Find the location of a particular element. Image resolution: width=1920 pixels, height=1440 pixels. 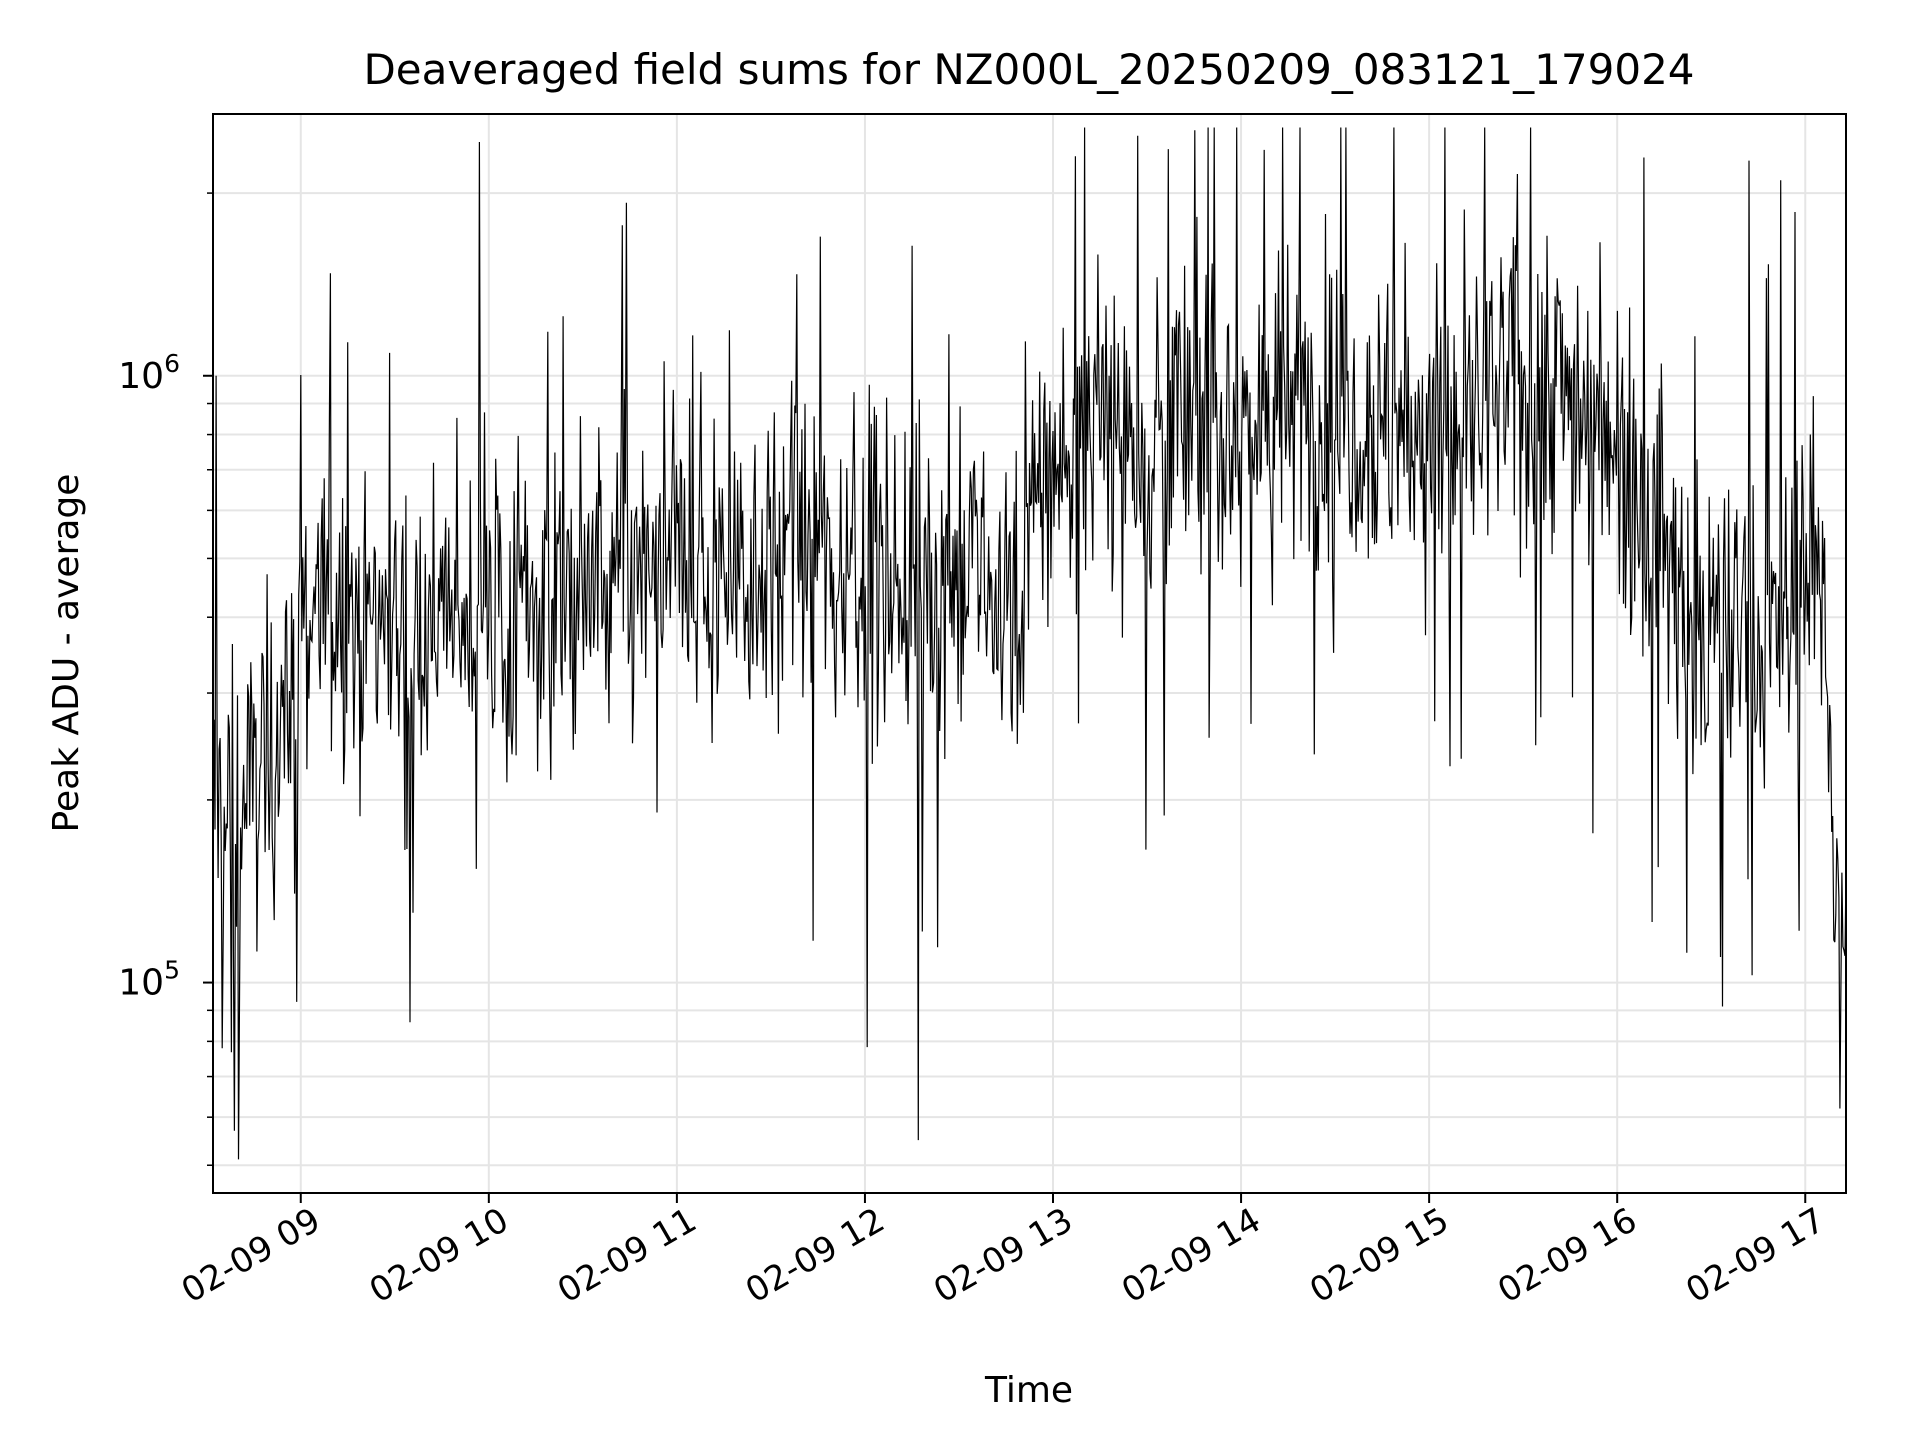

y-tick-label: 10⁶ is located at coordinates (149, 373).